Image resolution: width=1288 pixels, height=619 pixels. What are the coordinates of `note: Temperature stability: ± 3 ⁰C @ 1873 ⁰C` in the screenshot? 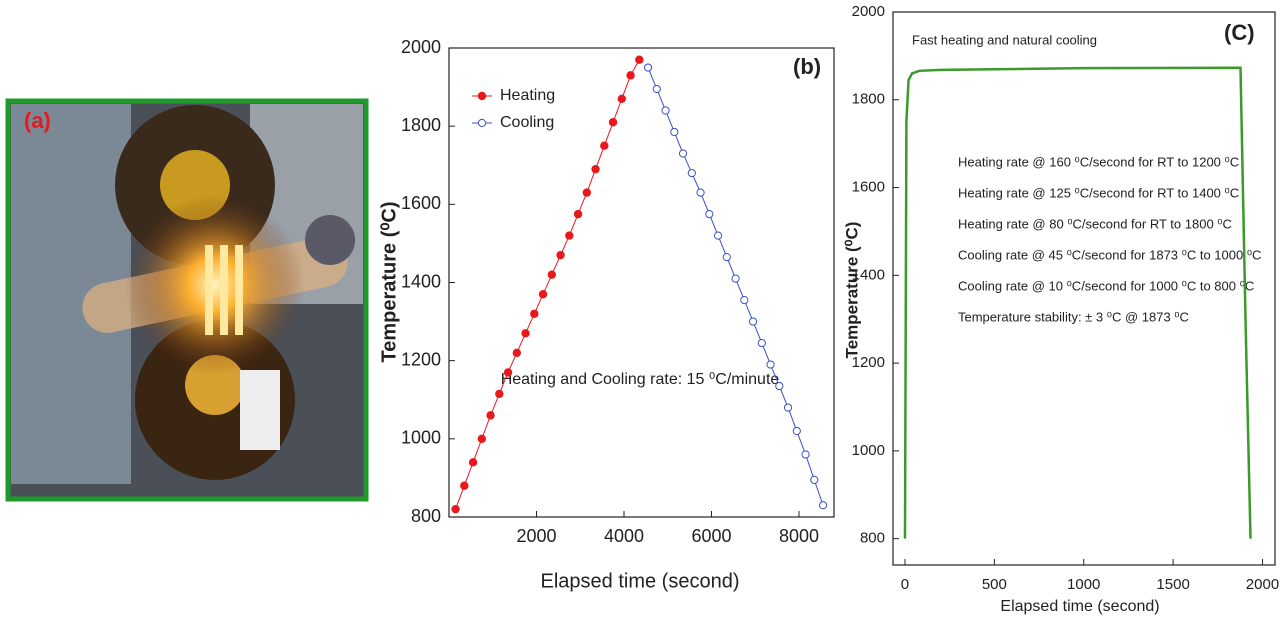 It's located at (1073, 316).